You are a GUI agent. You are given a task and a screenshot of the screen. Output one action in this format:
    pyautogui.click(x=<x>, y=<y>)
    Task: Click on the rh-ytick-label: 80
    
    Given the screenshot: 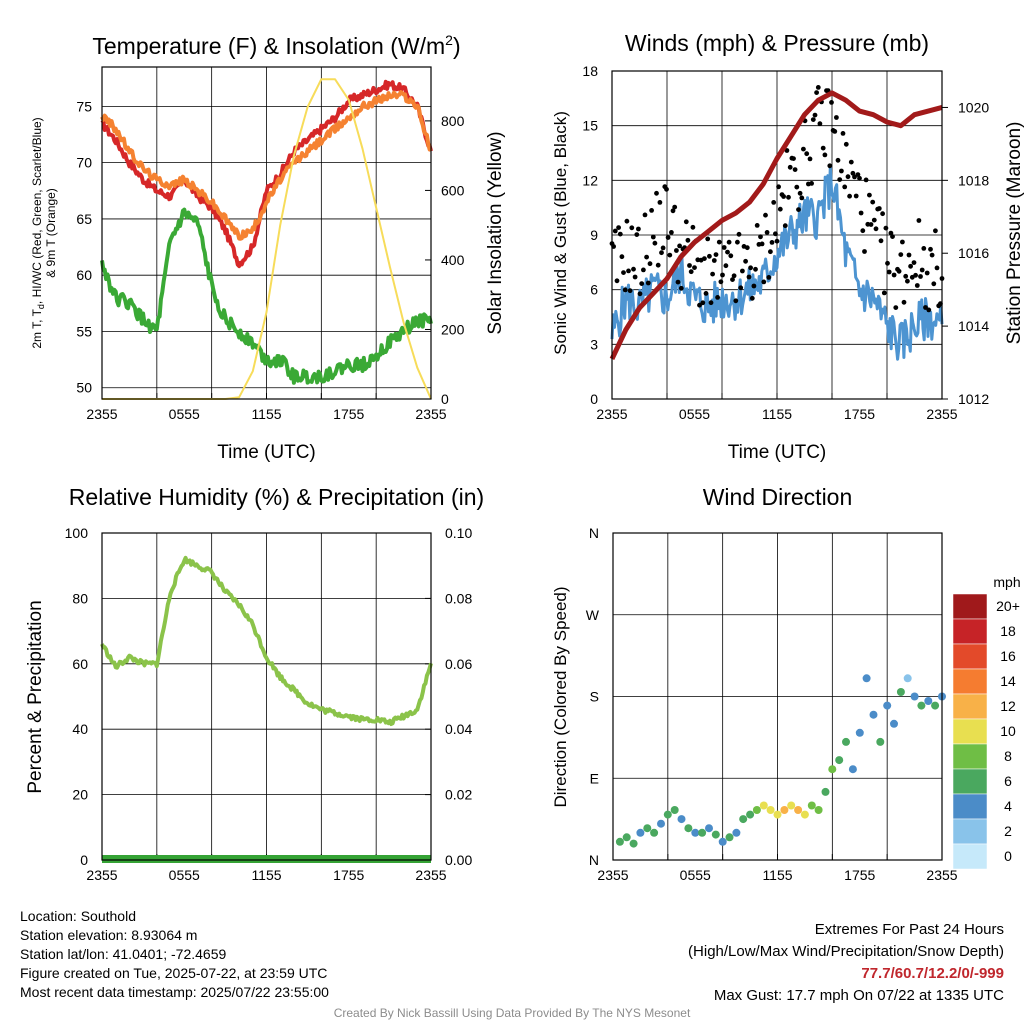 What is the action you would take?
    pyautogui.click(x=80, y=598)
    